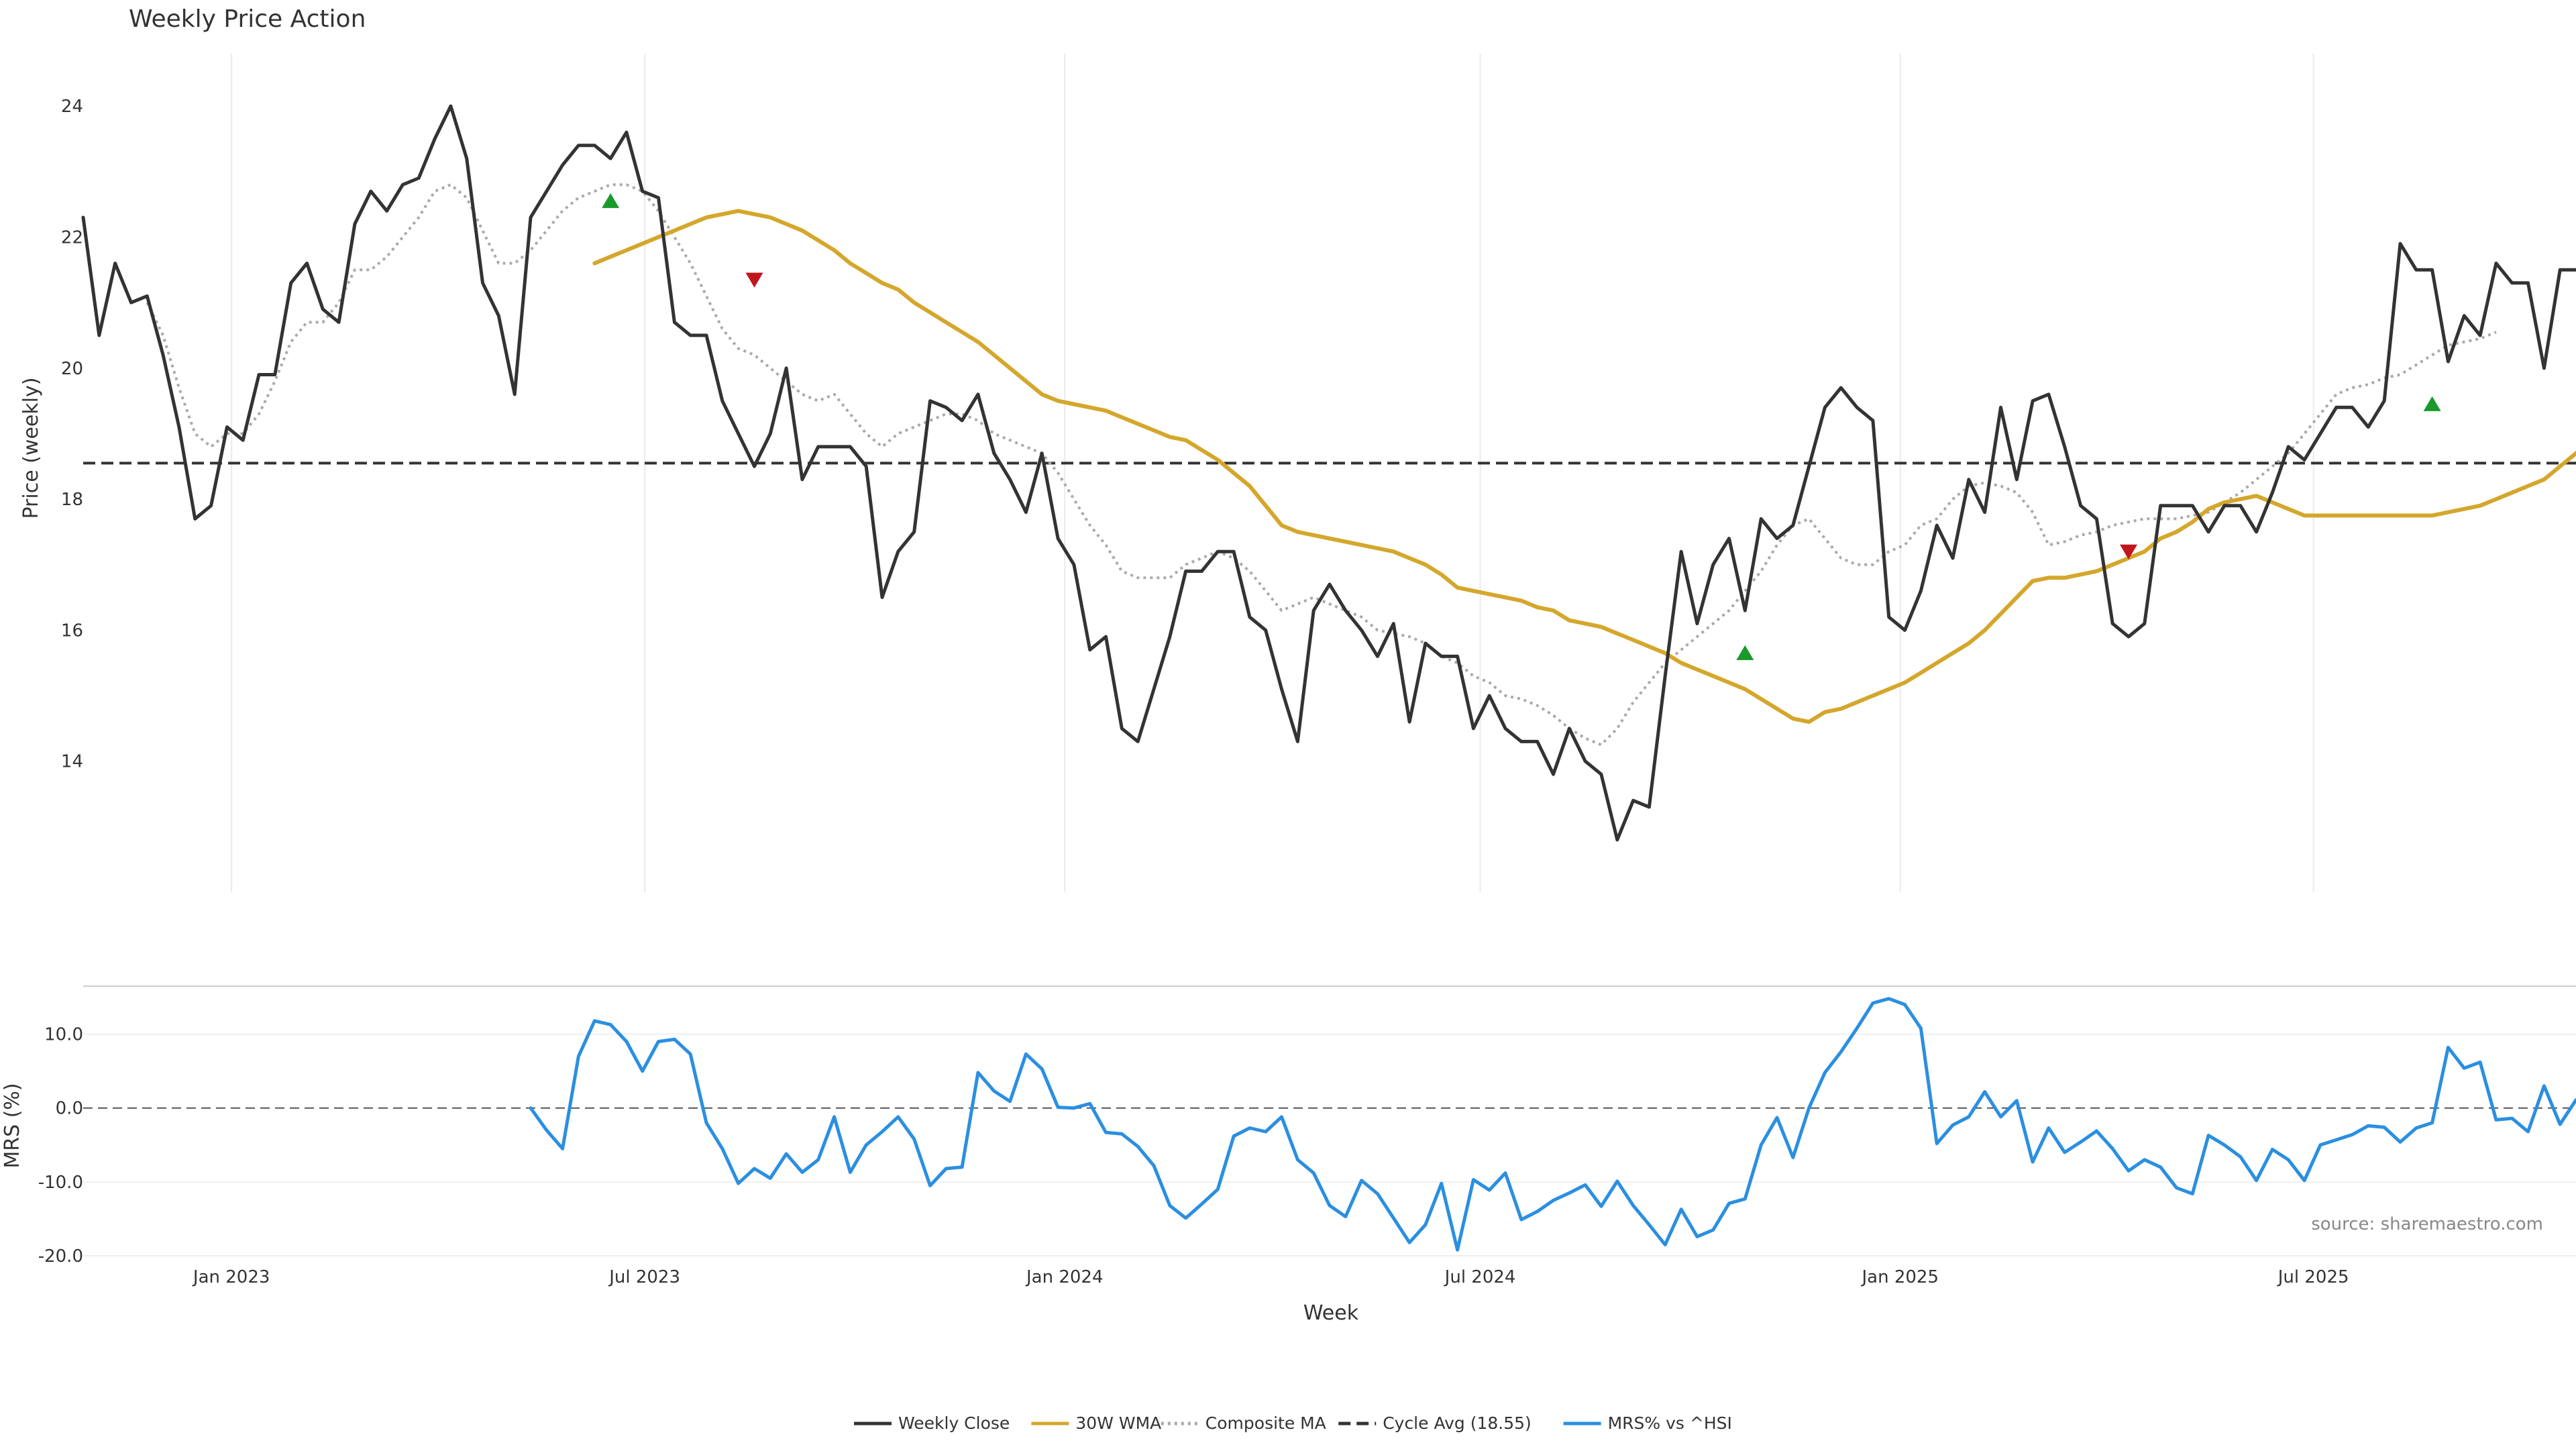 This screenshot has height=1449, width=2576. I want to click on legend-label-mrs-vs-hsi: MRS% vs ^HSI, so click(1670, 1423).